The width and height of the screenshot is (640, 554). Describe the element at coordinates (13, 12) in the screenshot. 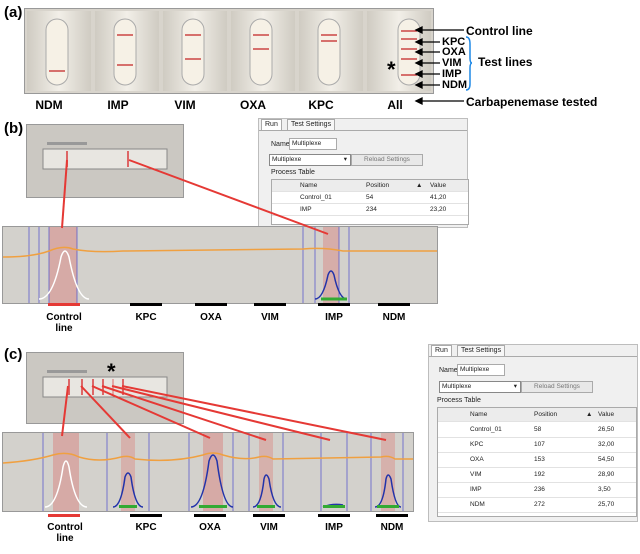

I see `panel-a-label: (a)` at that location.